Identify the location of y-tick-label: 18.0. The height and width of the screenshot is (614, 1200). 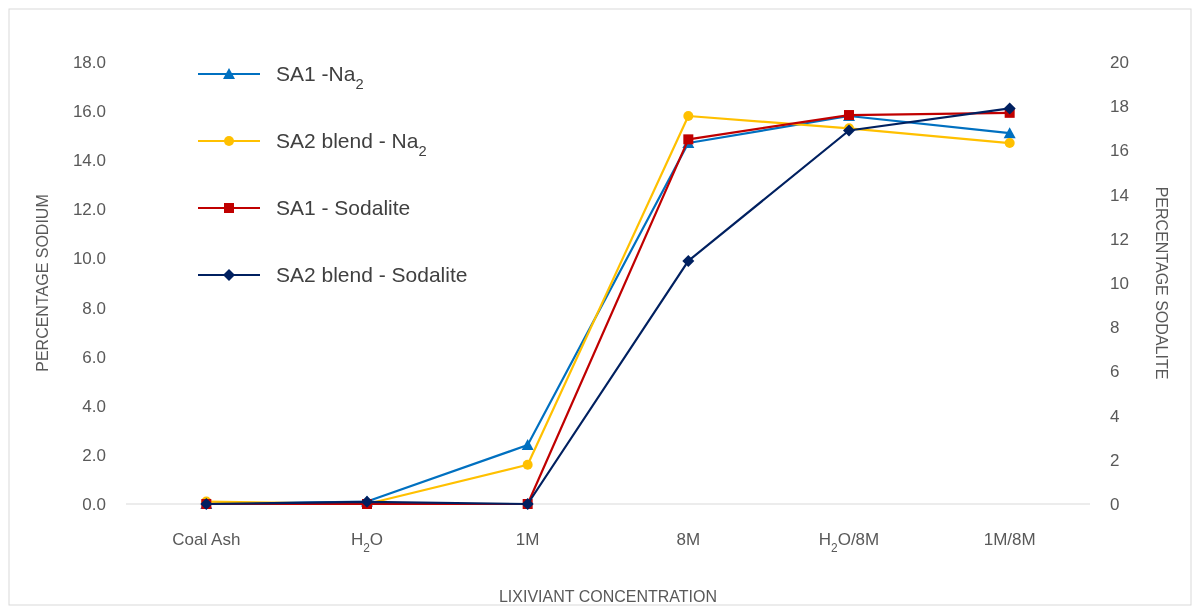
(89, 62).